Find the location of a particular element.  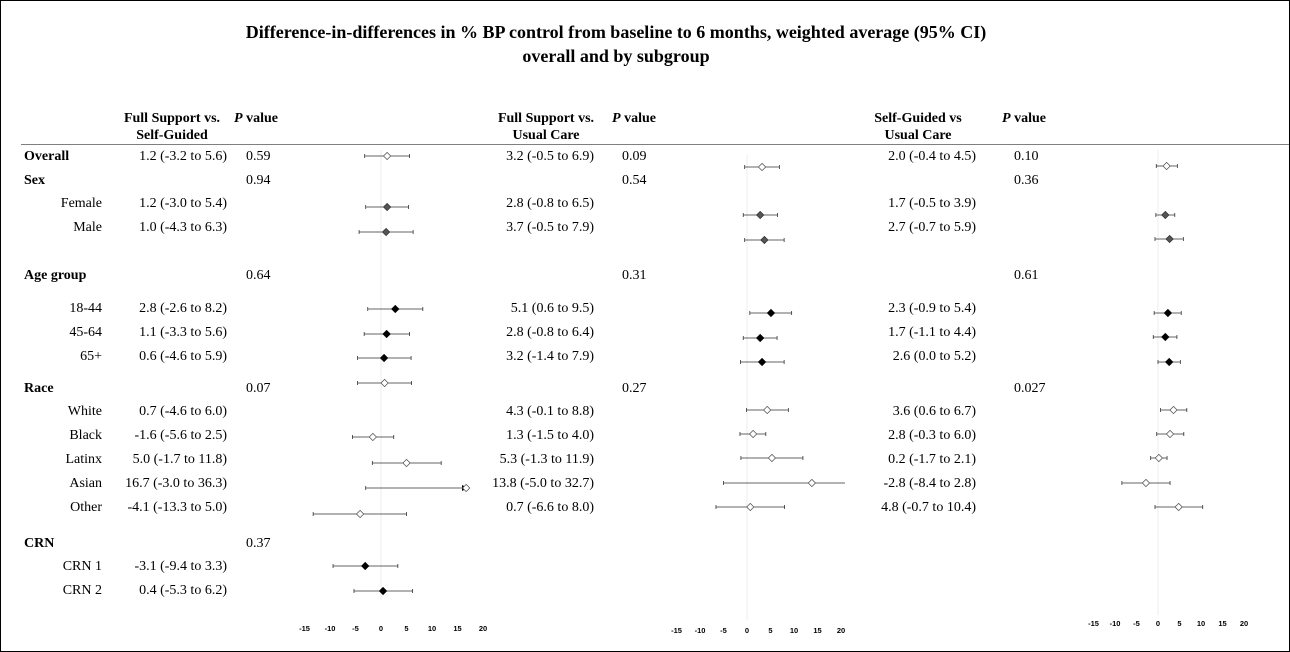

row-label: CRN 2 is located at coordinates (82, 590).